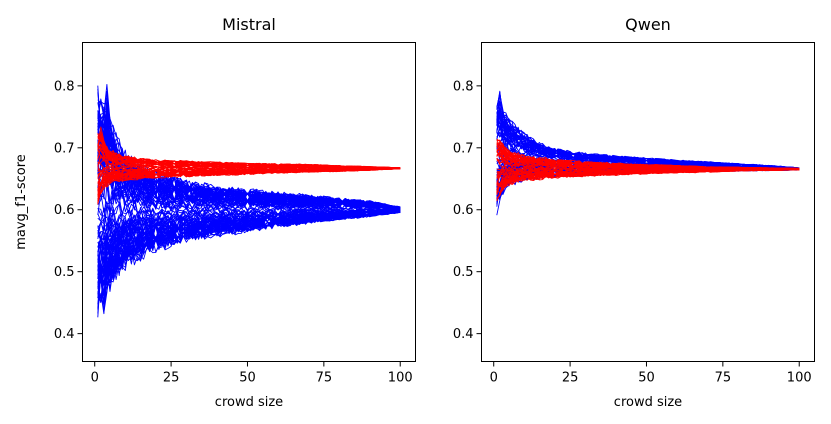  What do you see at coordinates (648, 24) in the screenshot?
I see `chart-title: Qwen` at bounding box center [648, 24].